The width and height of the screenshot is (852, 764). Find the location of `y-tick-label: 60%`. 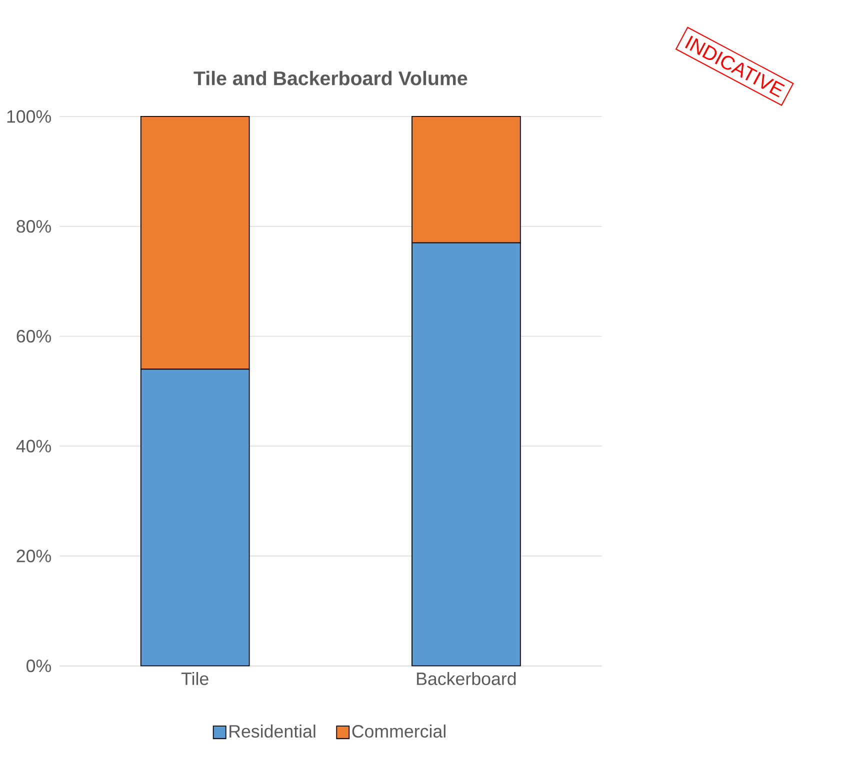

y-tick-label: 60% is located at coordinates (33, 336).